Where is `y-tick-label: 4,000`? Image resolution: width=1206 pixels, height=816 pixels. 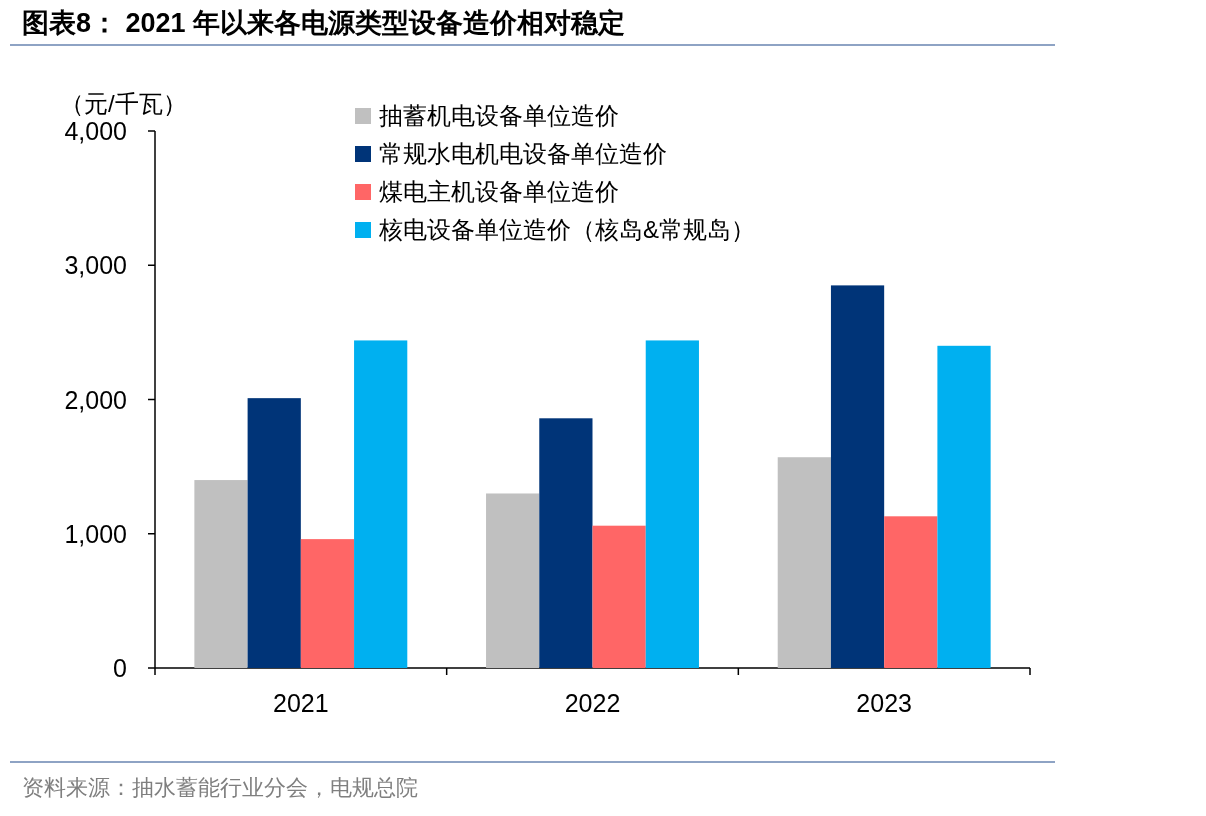 y-tick-label: 4,000 is located at coordinates (95, 131).